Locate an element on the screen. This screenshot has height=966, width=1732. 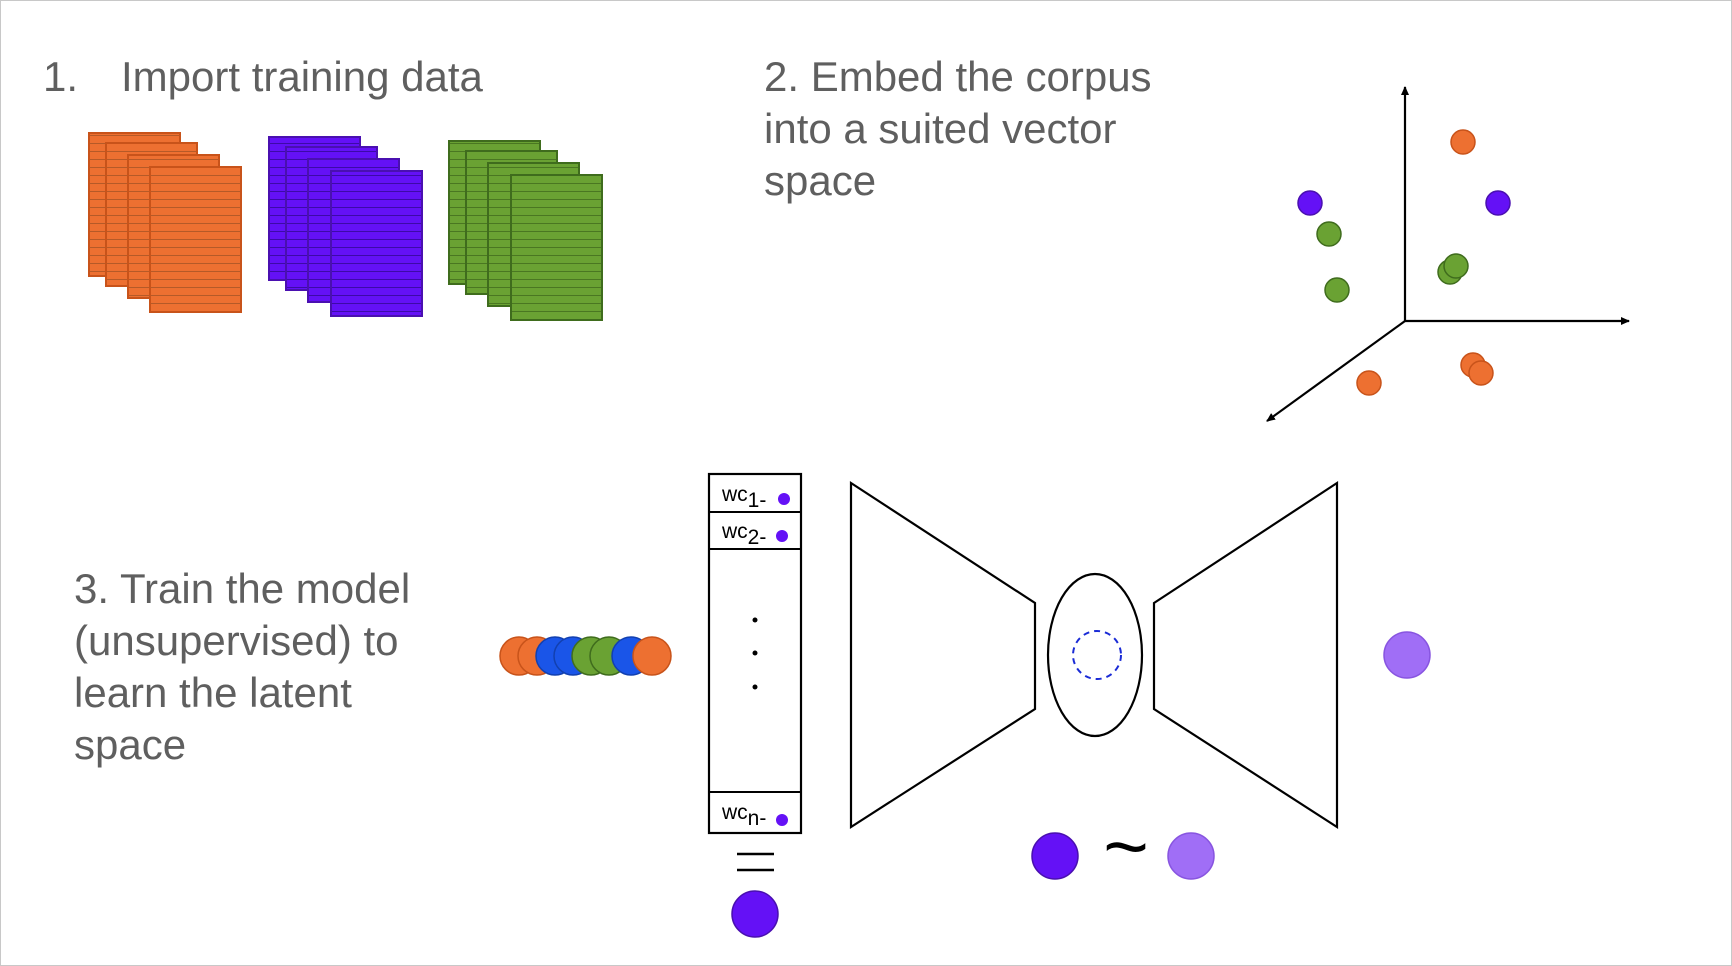
axis-depth is located at coordinates (1336, 371).